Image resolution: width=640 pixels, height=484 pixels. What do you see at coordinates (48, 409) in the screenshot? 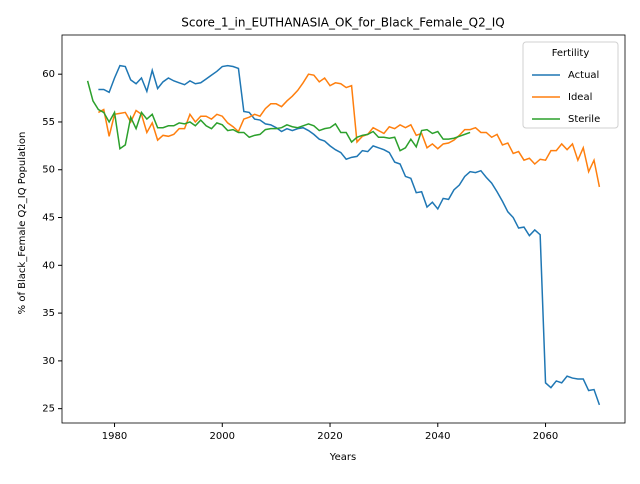
I see `y-tick-label: 25` at bounding box center [48, 409].